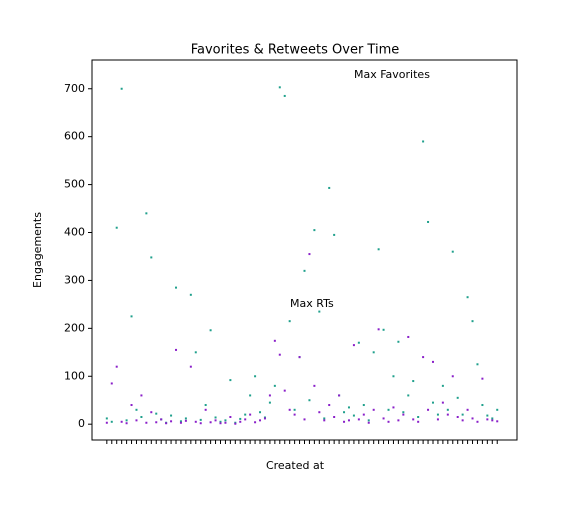  What do you see at coordinates (74, 232) in the screenshot?
I see `y-tick-label: 400` at bounding box center [74, 232].